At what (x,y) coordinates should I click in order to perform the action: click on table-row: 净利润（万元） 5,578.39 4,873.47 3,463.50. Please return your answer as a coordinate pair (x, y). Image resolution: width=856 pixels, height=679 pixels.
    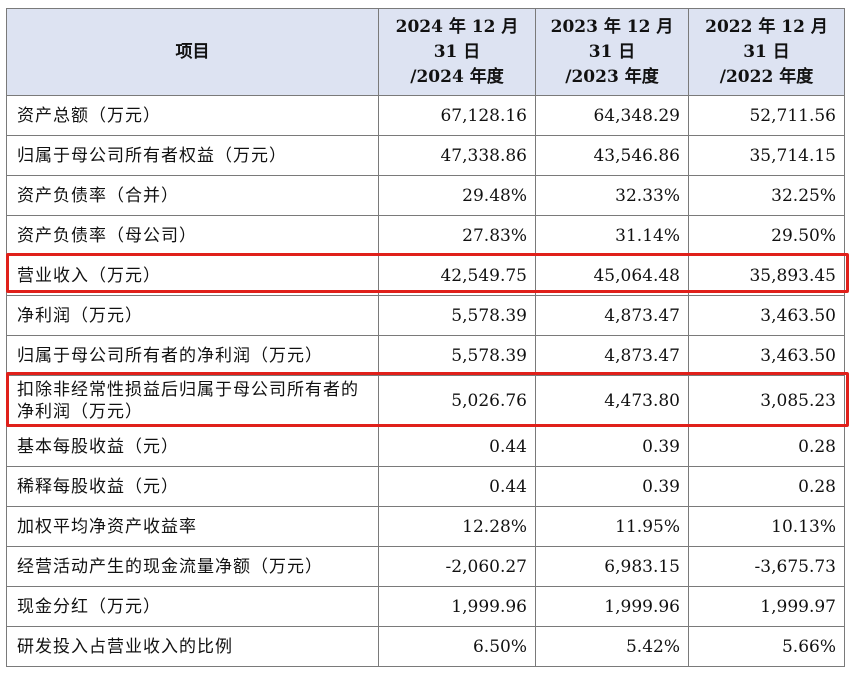
    Looking at the image, I should click on (425, 315).